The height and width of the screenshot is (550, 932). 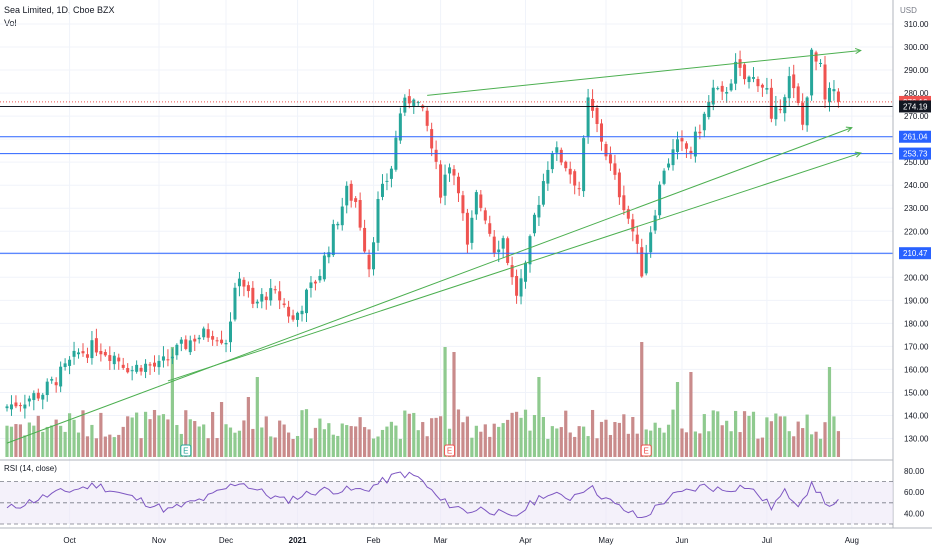 I want to click on time-tick-label: Oct, so click(x=69, y=540).